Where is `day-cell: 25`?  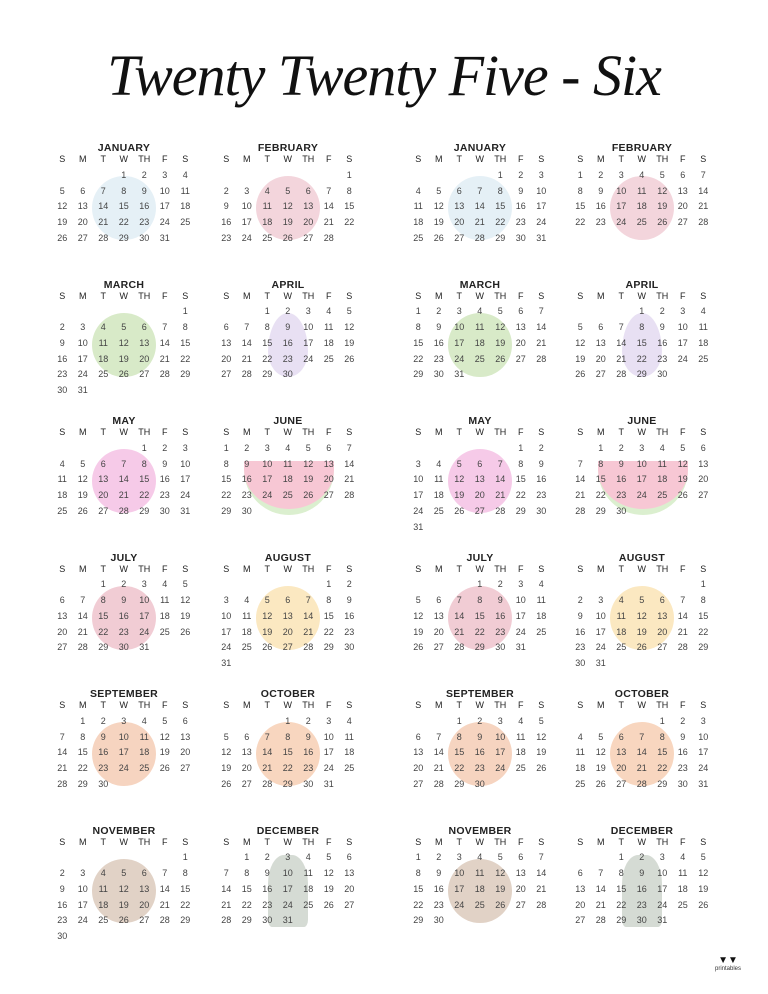 day-cell: 25 is located at coordinates (246, 647).